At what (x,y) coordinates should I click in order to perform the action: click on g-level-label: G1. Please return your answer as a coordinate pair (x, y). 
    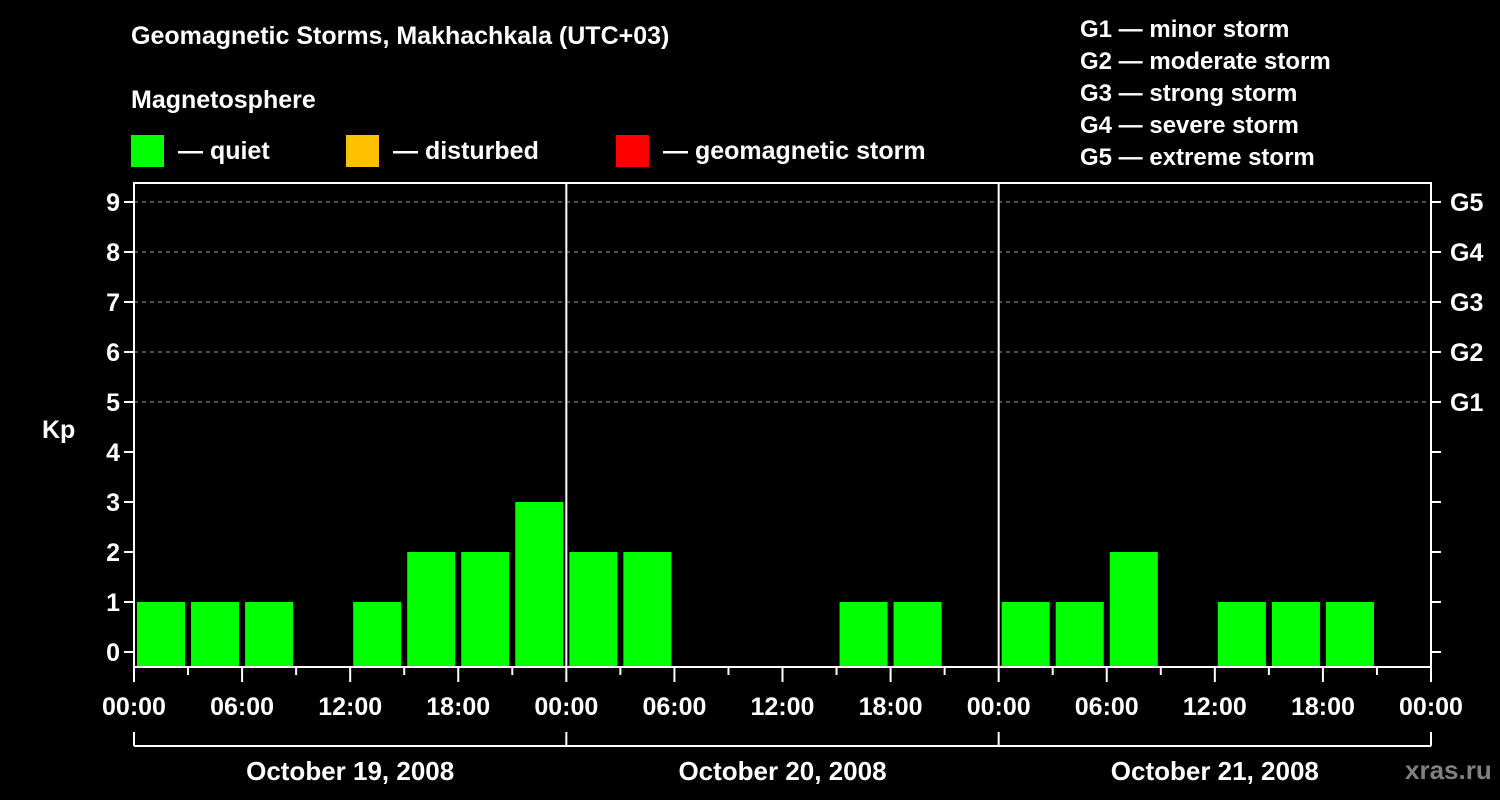
    Looking at the image, I should click on (1466, 403).